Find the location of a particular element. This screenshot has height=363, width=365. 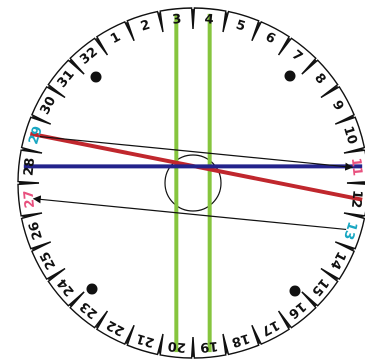

slot-label-28: 28 is located at coordinates (29, 166).